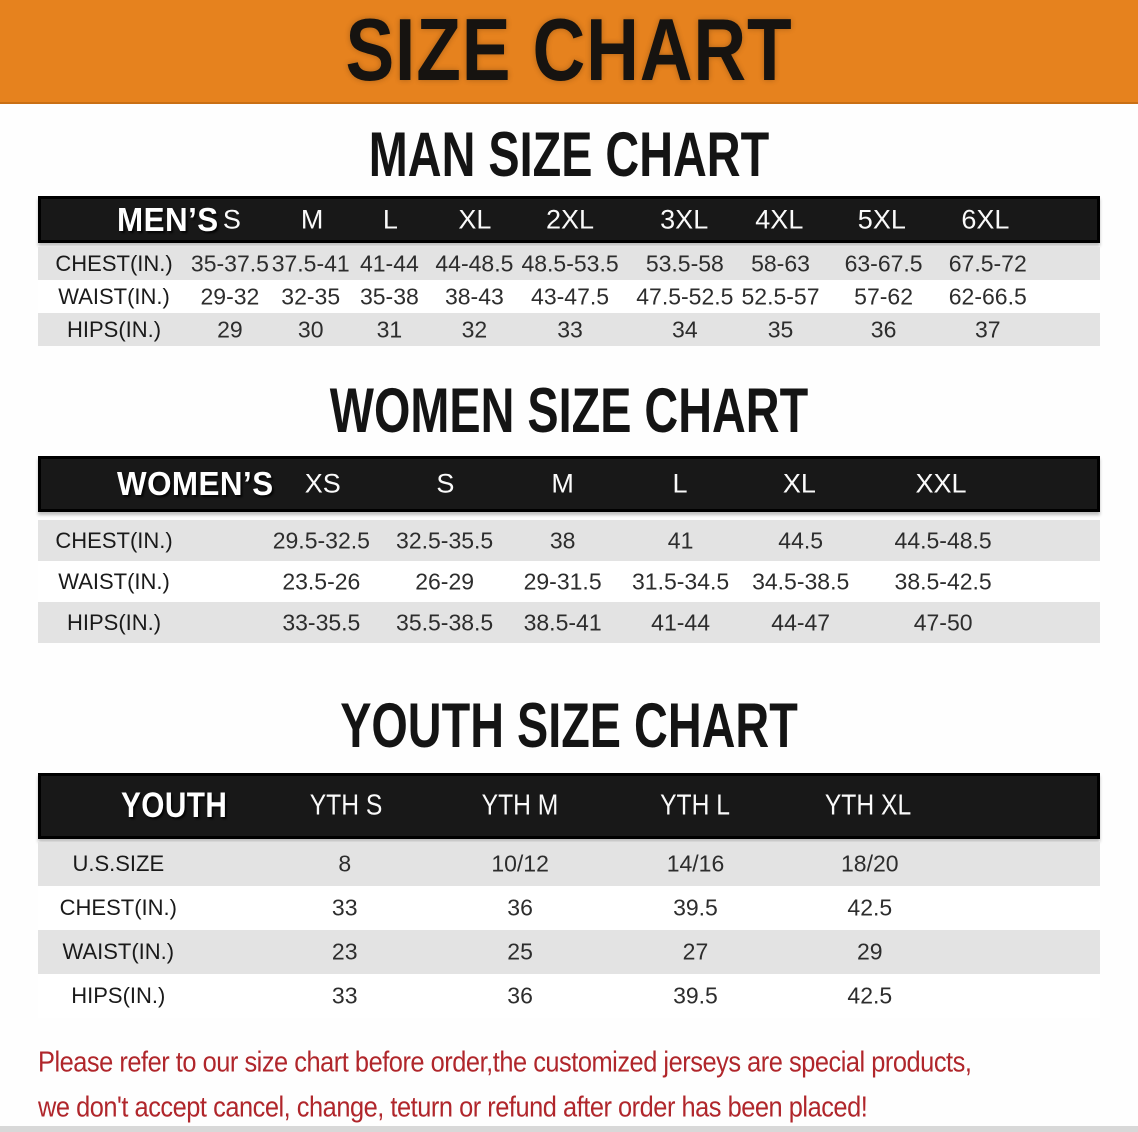  Describe the element at coordinates (346, 805) in the screenshot. I see `column-header: YTH S` at that location.